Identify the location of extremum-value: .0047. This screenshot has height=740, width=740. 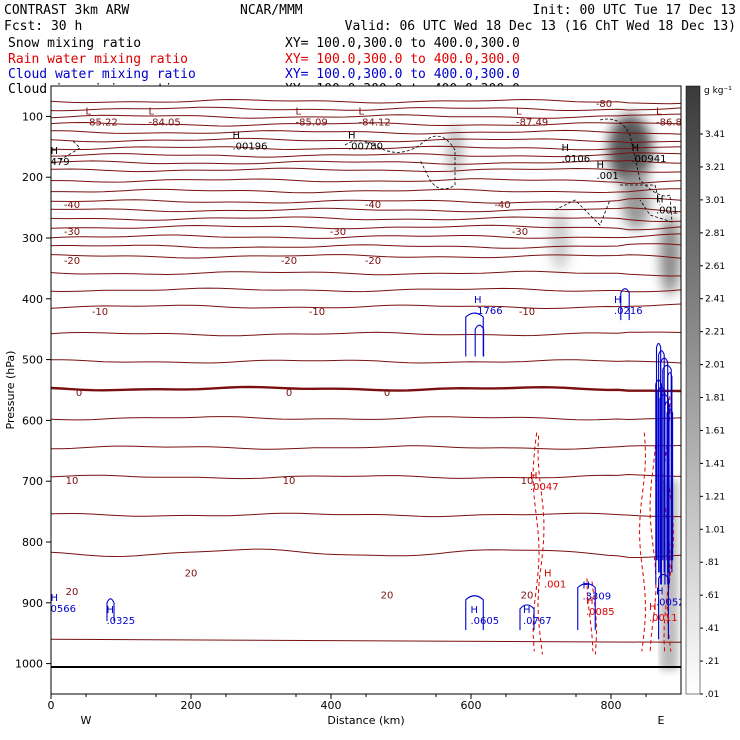
(544, 487).